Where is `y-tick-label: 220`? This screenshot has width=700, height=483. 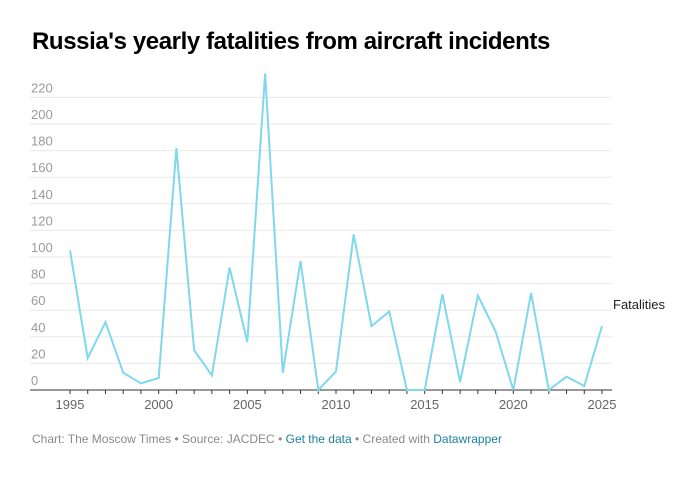
y-tick-label: 220 is located at coordinates (42, 87).